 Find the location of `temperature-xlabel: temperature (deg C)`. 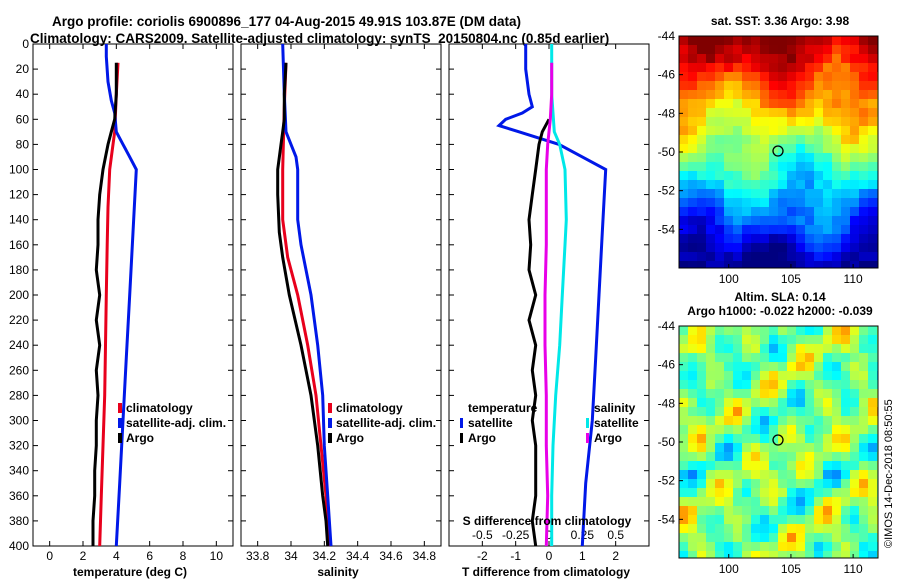

temperature-xlabel: temperature (deg C) is located at coordinates (130, 572).